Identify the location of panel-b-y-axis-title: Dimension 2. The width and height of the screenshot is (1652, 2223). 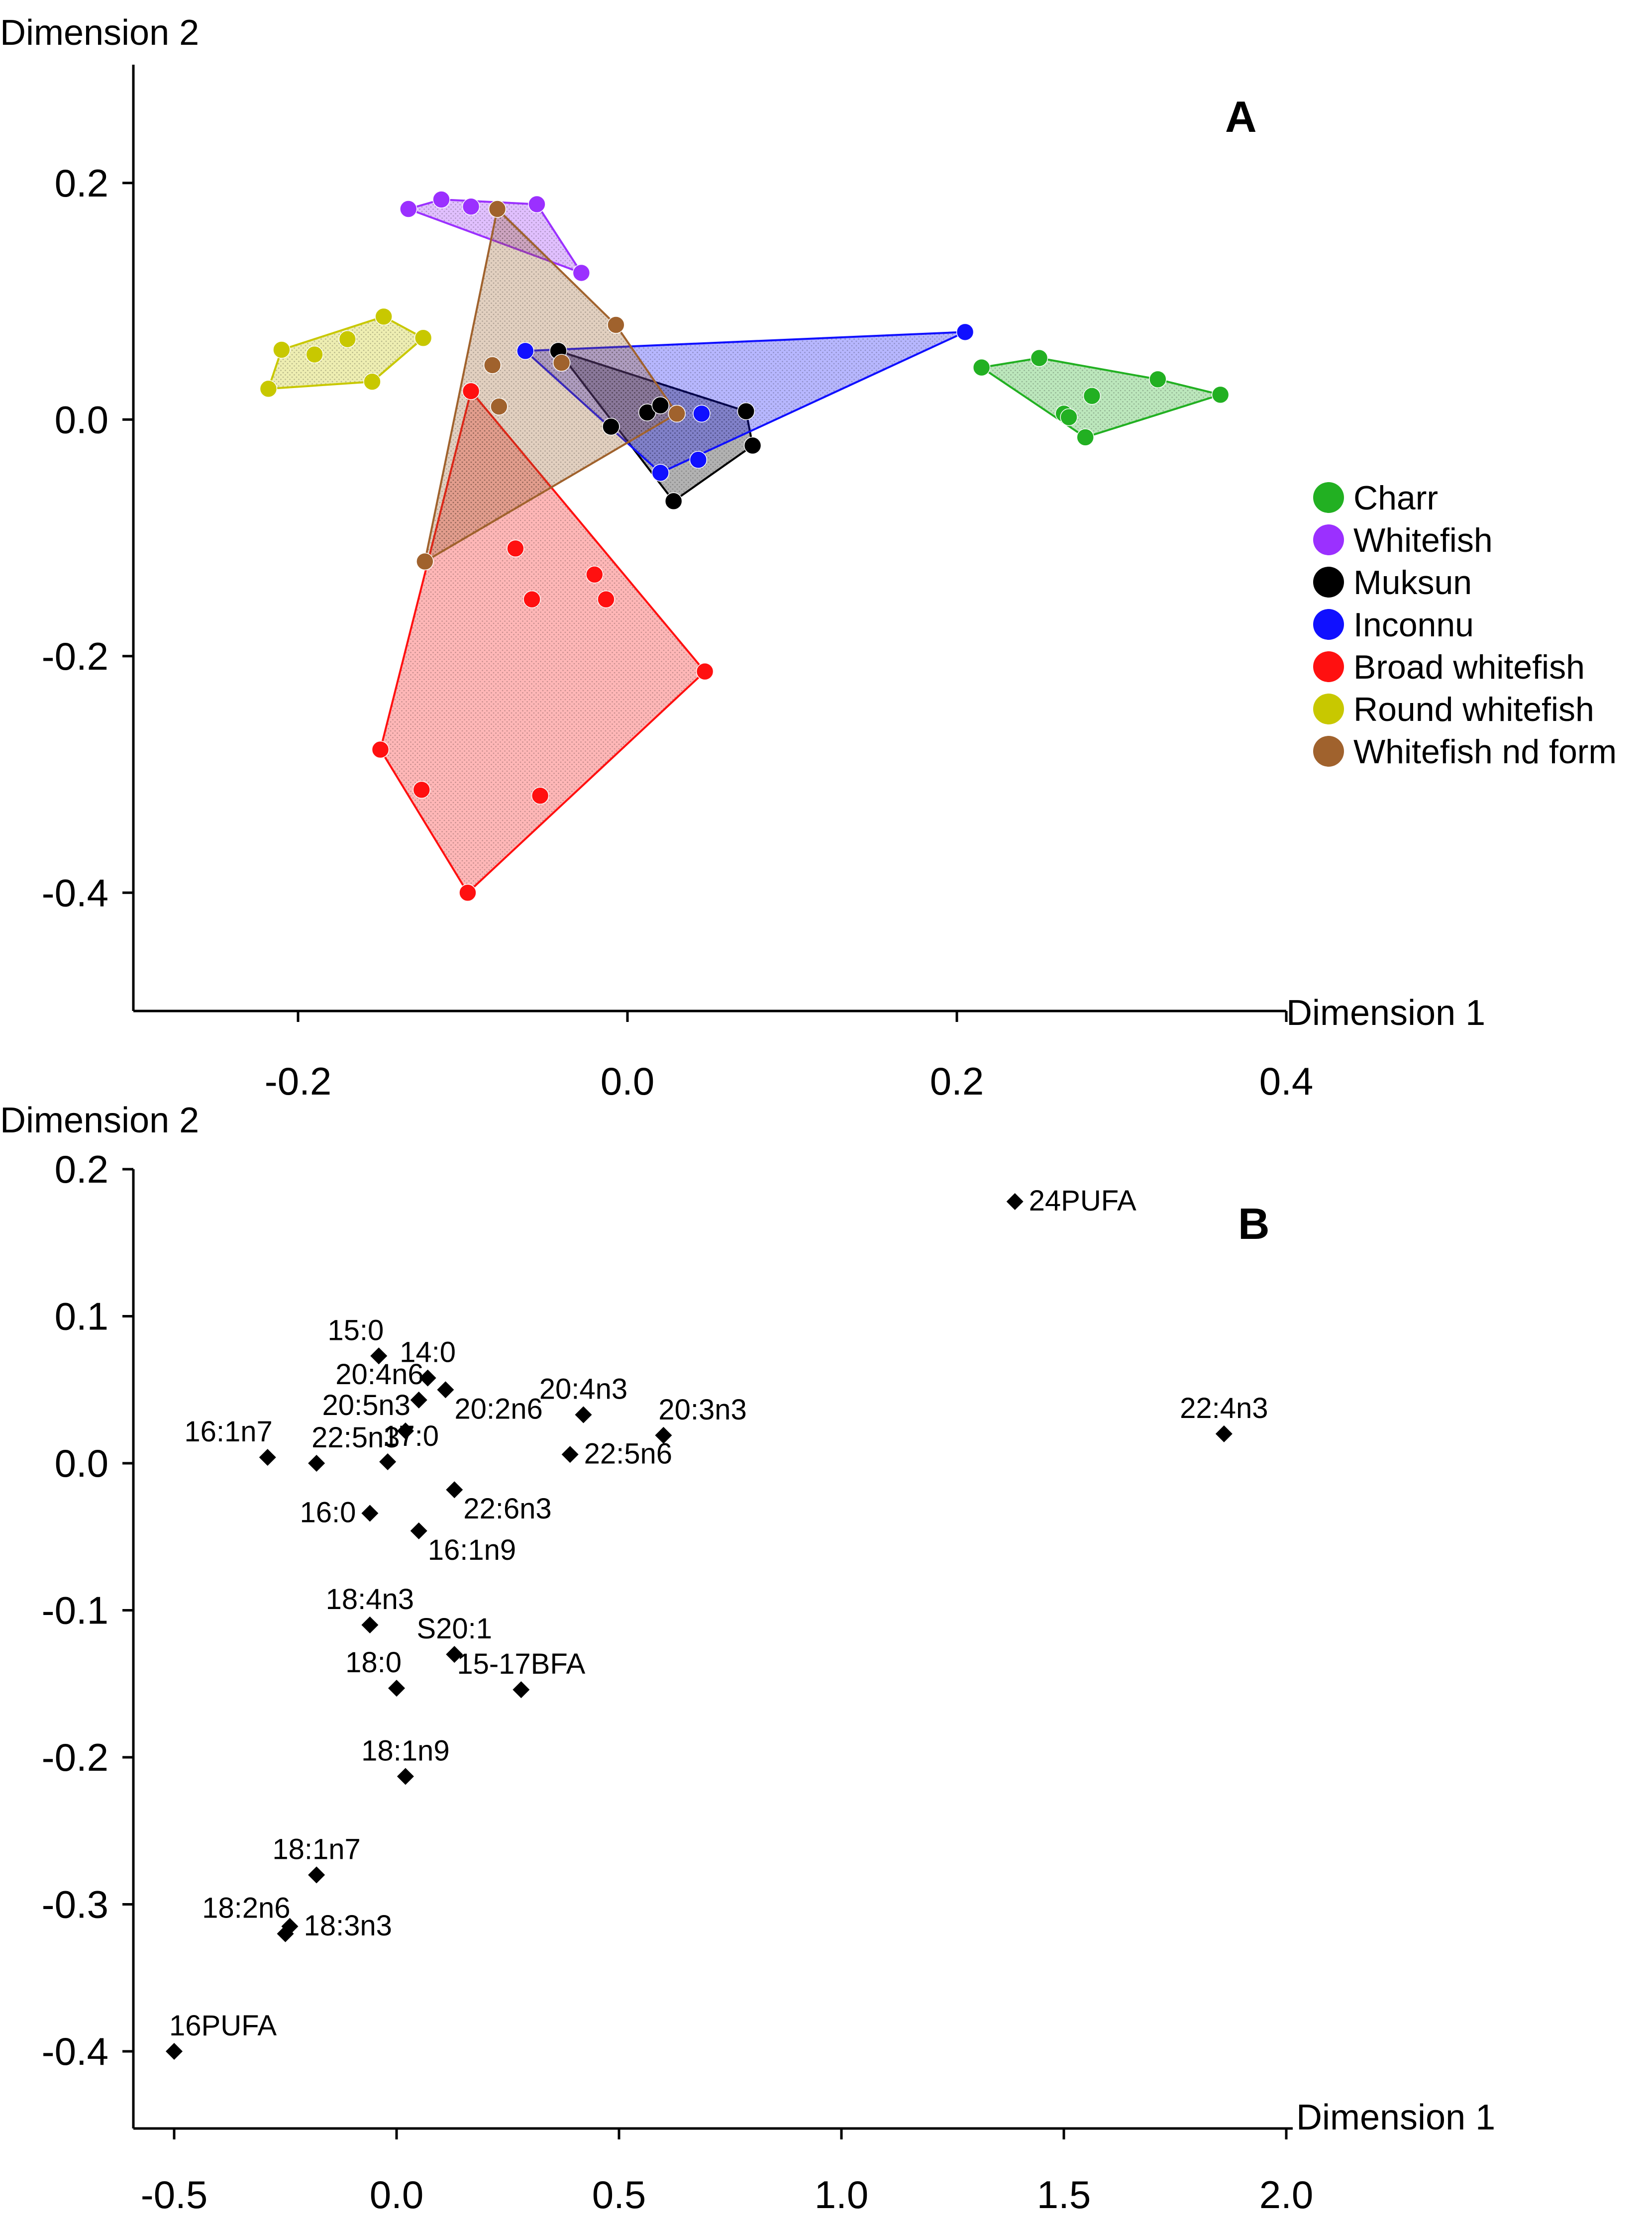
(99, 1120).